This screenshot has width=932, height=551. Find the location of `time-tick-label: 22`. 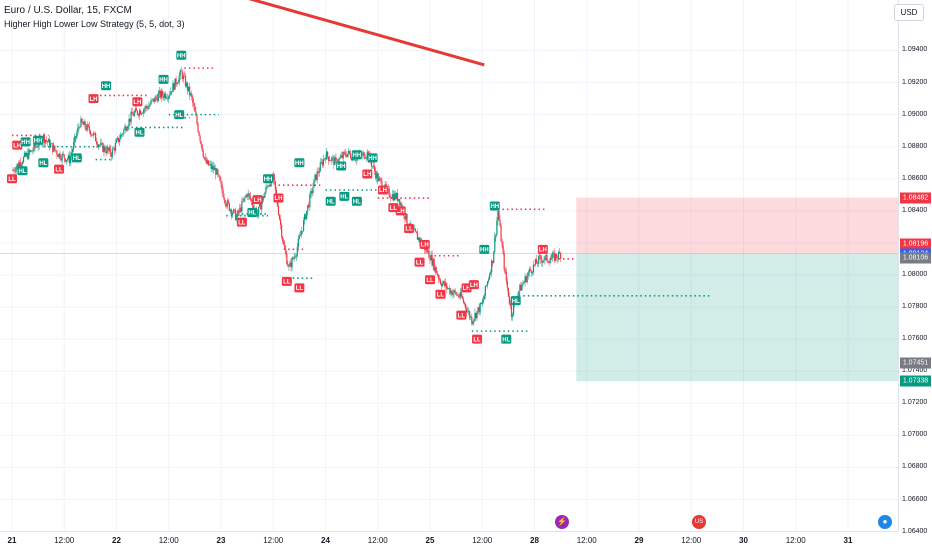

time-tick-label: 22 is located at coordinates (116, 540).